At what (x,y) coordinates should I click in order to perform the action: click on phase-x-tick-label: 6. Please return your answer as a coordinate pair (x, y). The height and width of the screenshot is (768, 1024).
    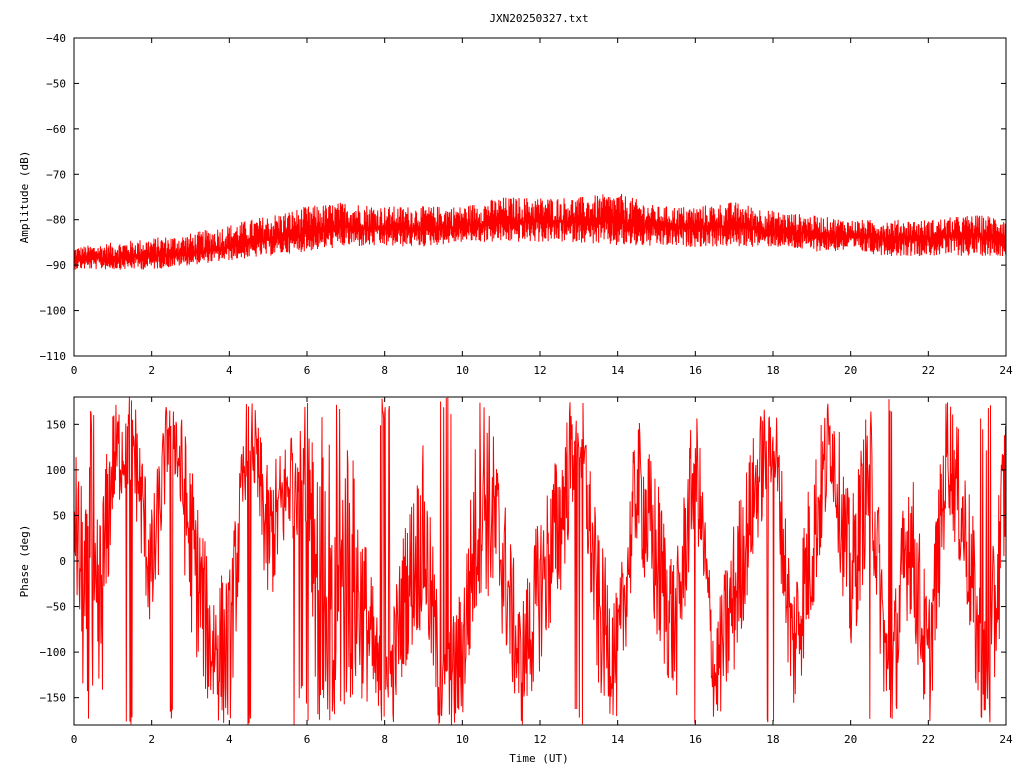
    Looking at the image, I should click on (307, 739).